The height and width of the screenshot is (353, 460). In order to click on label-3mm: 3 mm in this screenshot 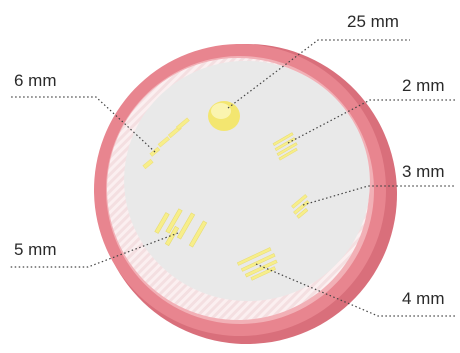, I will do `click(423, 171)`.